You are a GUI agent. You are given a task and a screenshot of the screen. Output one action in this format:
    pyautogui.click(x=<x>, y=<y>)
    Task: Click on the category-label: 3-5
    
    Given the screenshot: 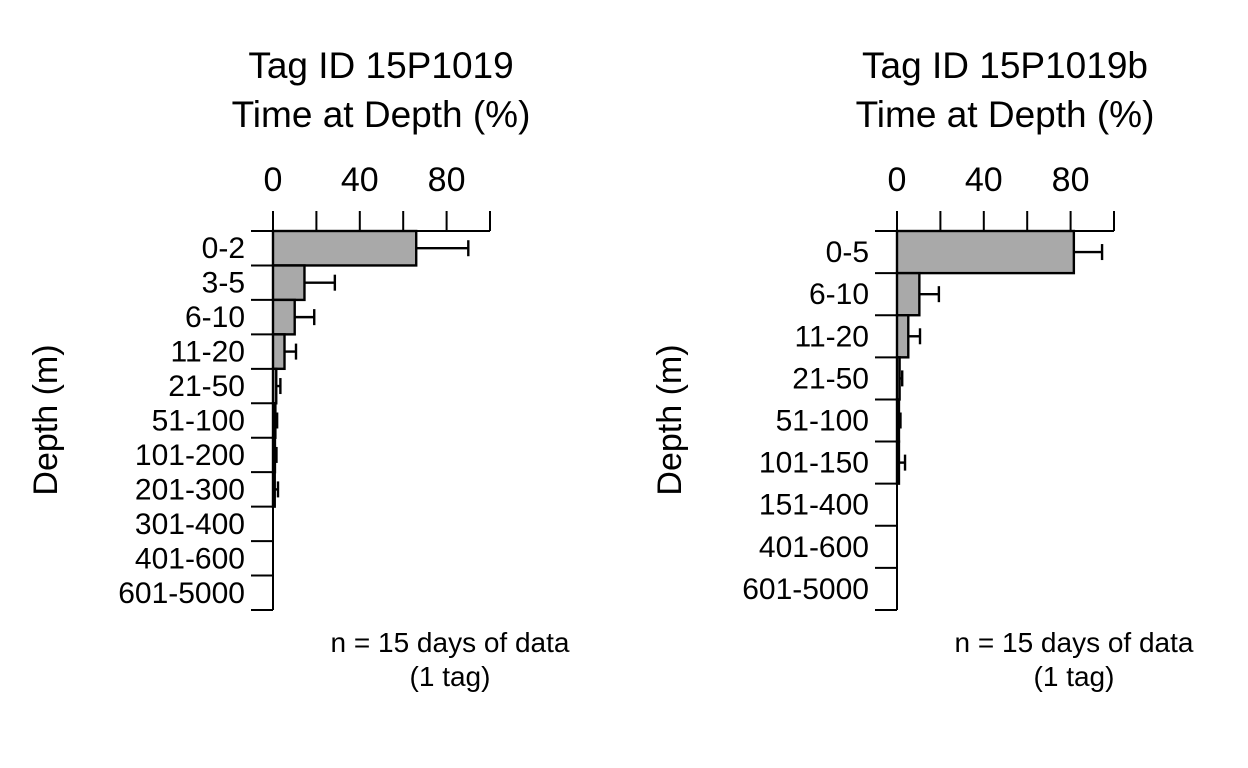 What is the action you would take?
    pyautogui.click(x=223, y=283)
    